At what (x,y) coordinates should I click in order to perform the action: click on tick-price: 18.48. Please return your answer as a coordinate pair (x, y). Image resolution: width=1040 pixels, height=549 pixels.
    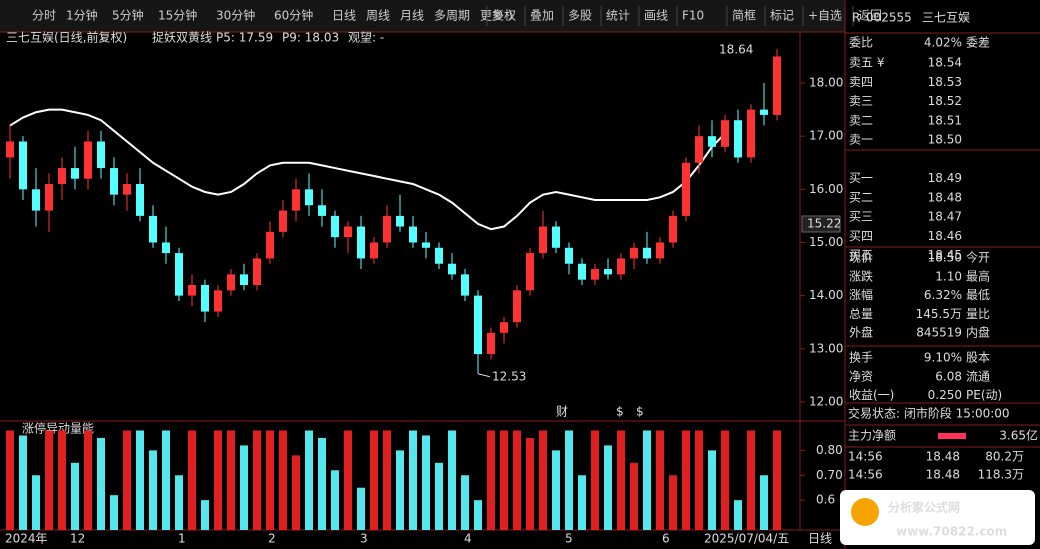
    Looking at the image, I should click on (943, 457).